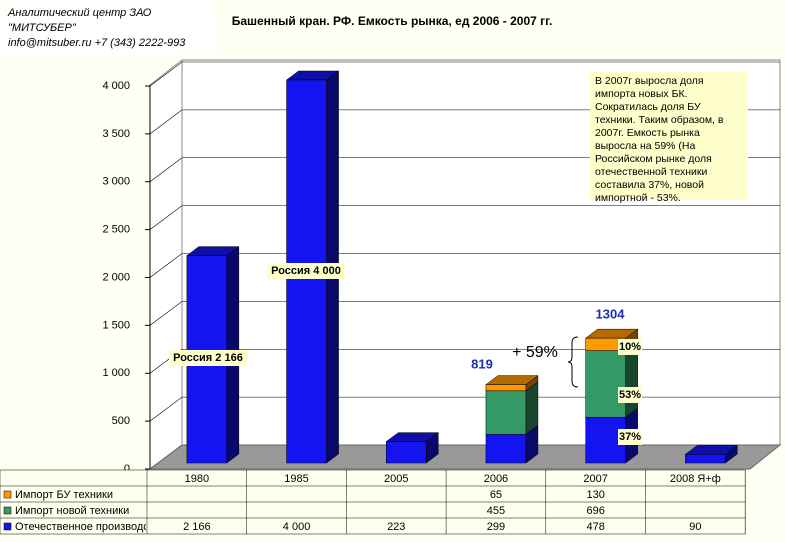 Image resolution: width=785 pixels, height=542 pixels. I want to click on annotation: 819, so click(482, 363).